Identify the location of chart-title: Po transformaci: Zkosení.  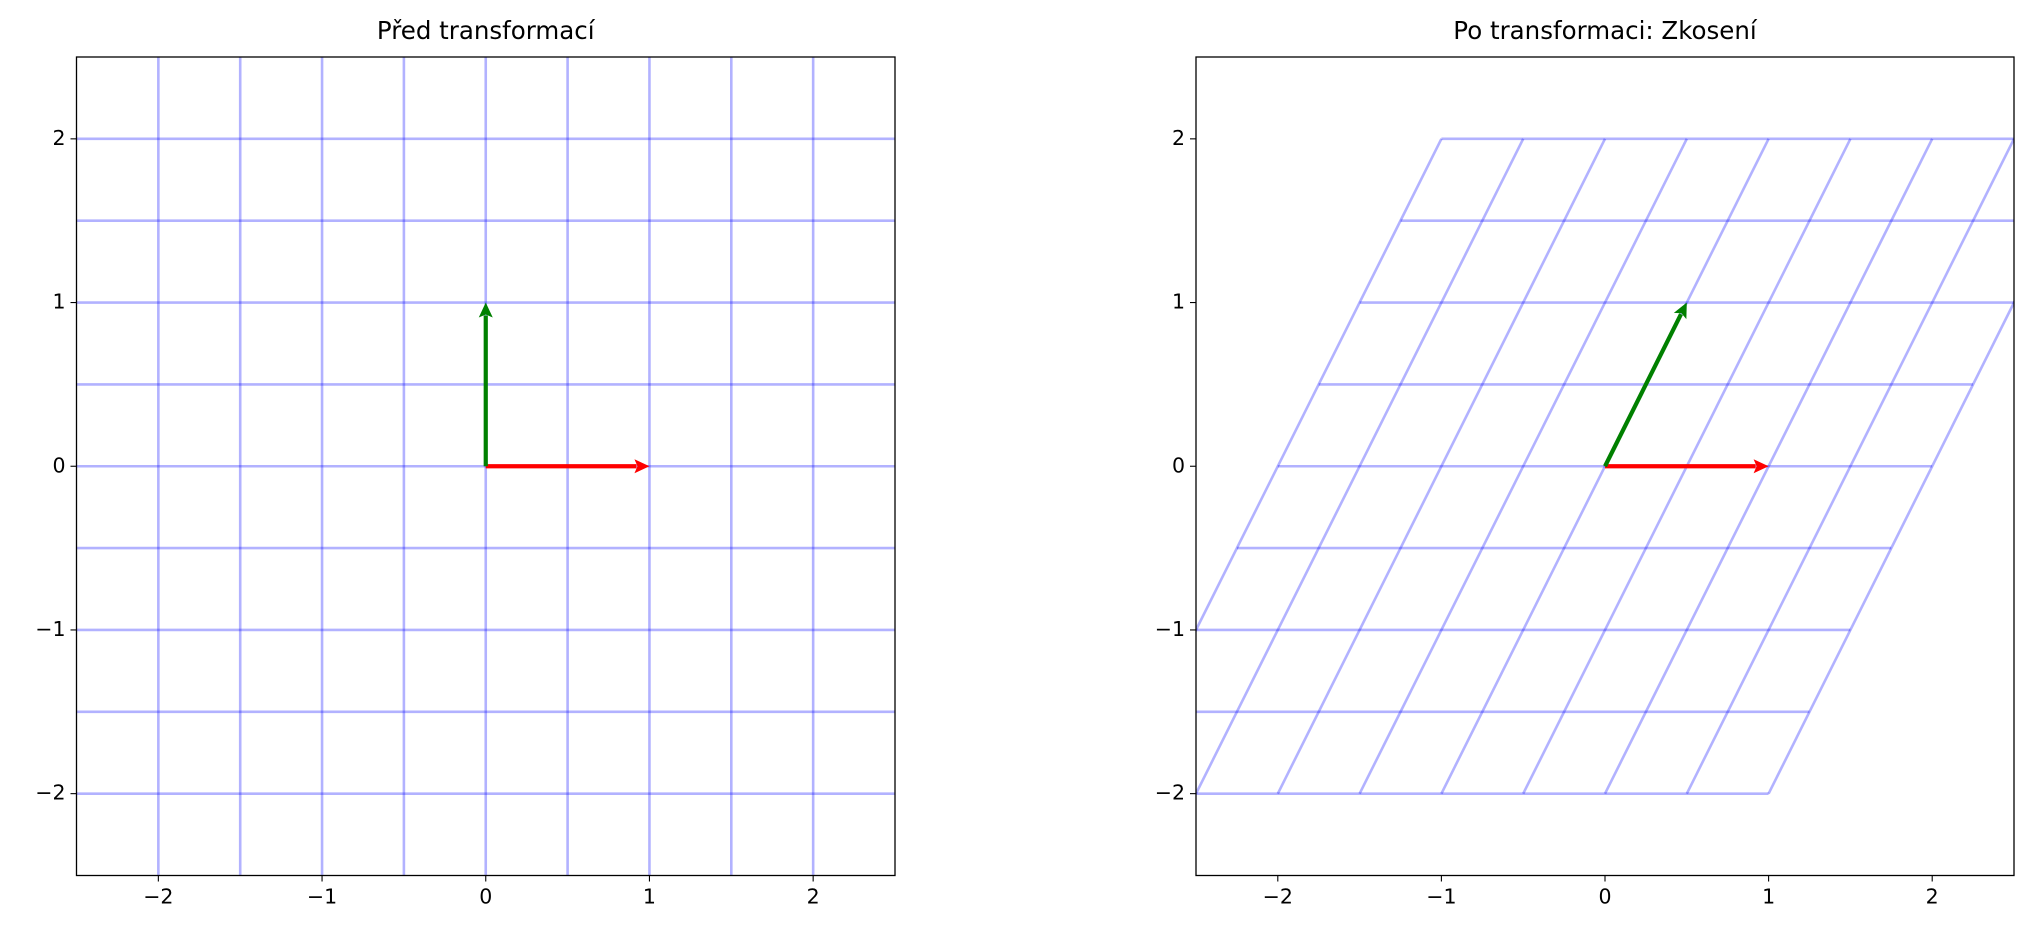
(1605, 30).